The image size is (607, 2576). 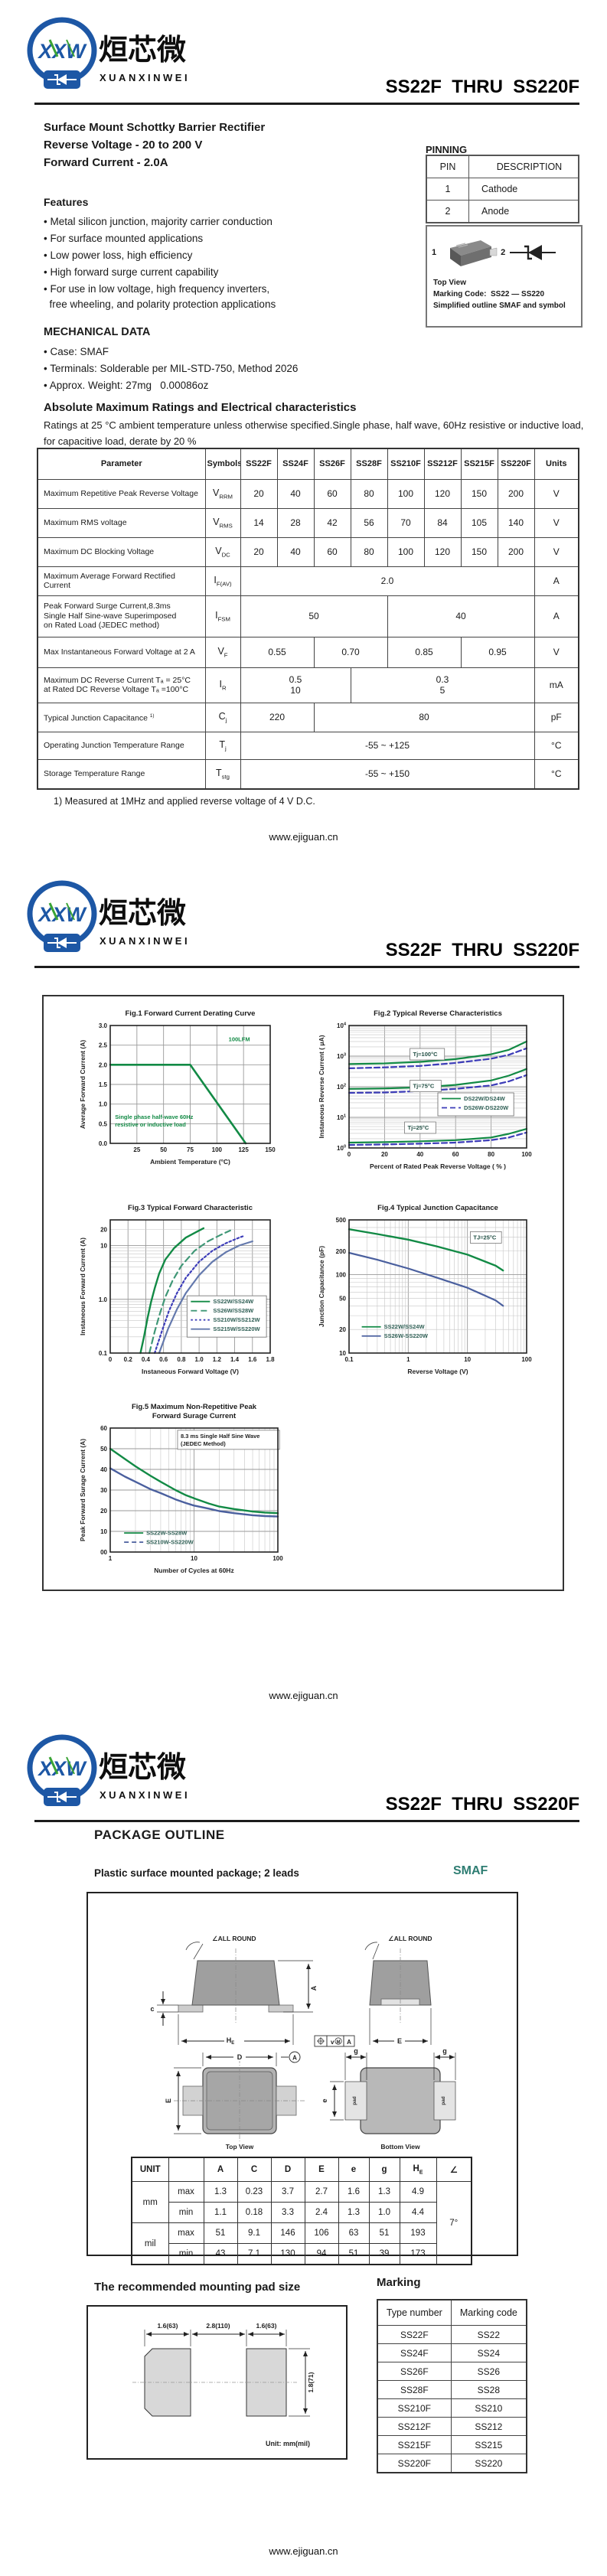 What do you see at coordinates (419, 1127) in the screenshot?
I see `svg-text: Tj=25°C` at bounding box center [419, 1127].